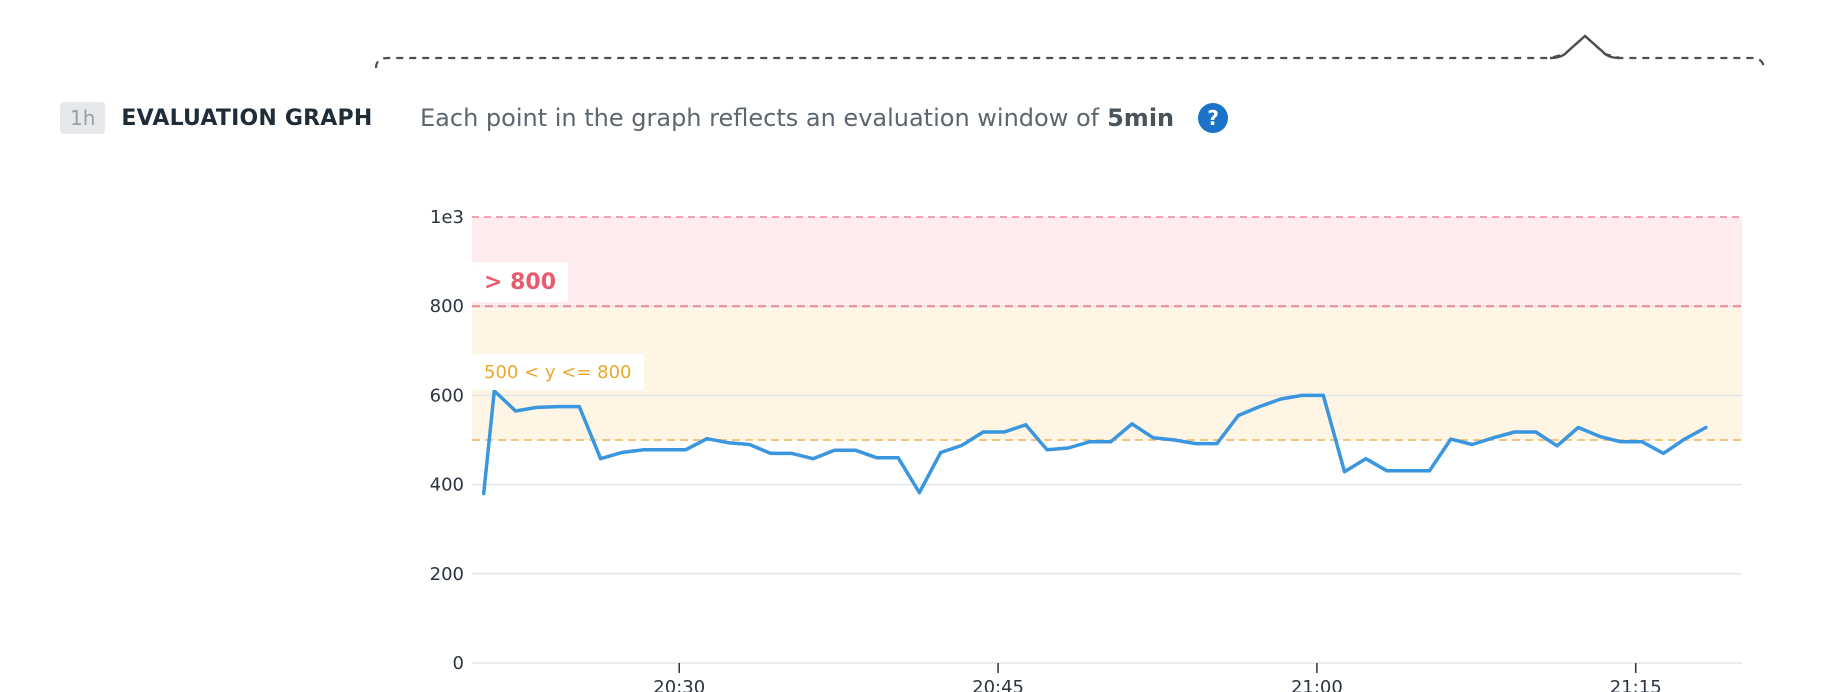 The height and width of the screenshot is (692, 1848). Describe the element at coordinates (447, 574) in the screenshot. I see `y-tick-label: 200` at that location.